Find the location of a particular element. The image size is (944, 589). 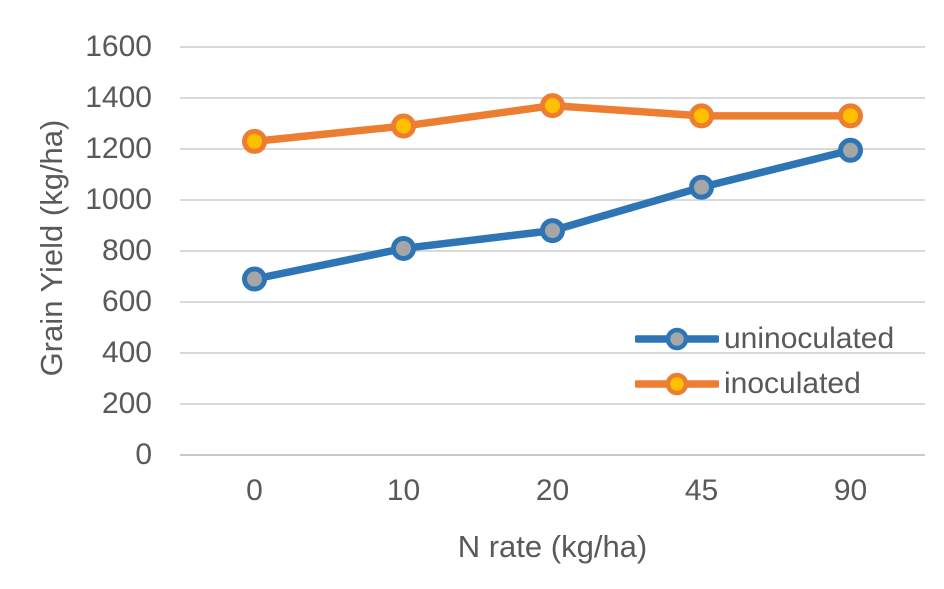

y-tick-label: 1600 is located at coordinates (118, 46).